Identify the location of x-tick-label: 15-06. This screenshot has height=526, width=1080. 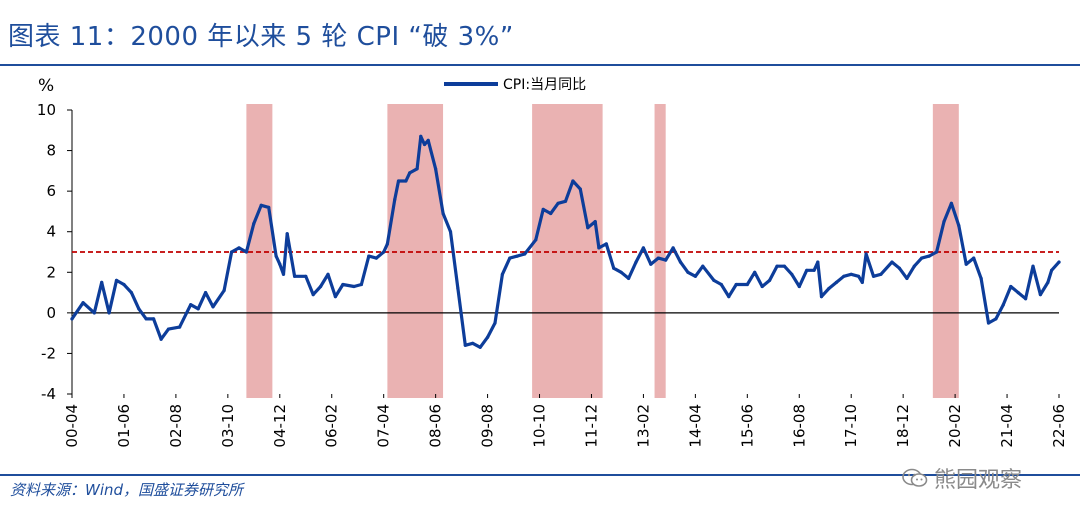
(747, 426).